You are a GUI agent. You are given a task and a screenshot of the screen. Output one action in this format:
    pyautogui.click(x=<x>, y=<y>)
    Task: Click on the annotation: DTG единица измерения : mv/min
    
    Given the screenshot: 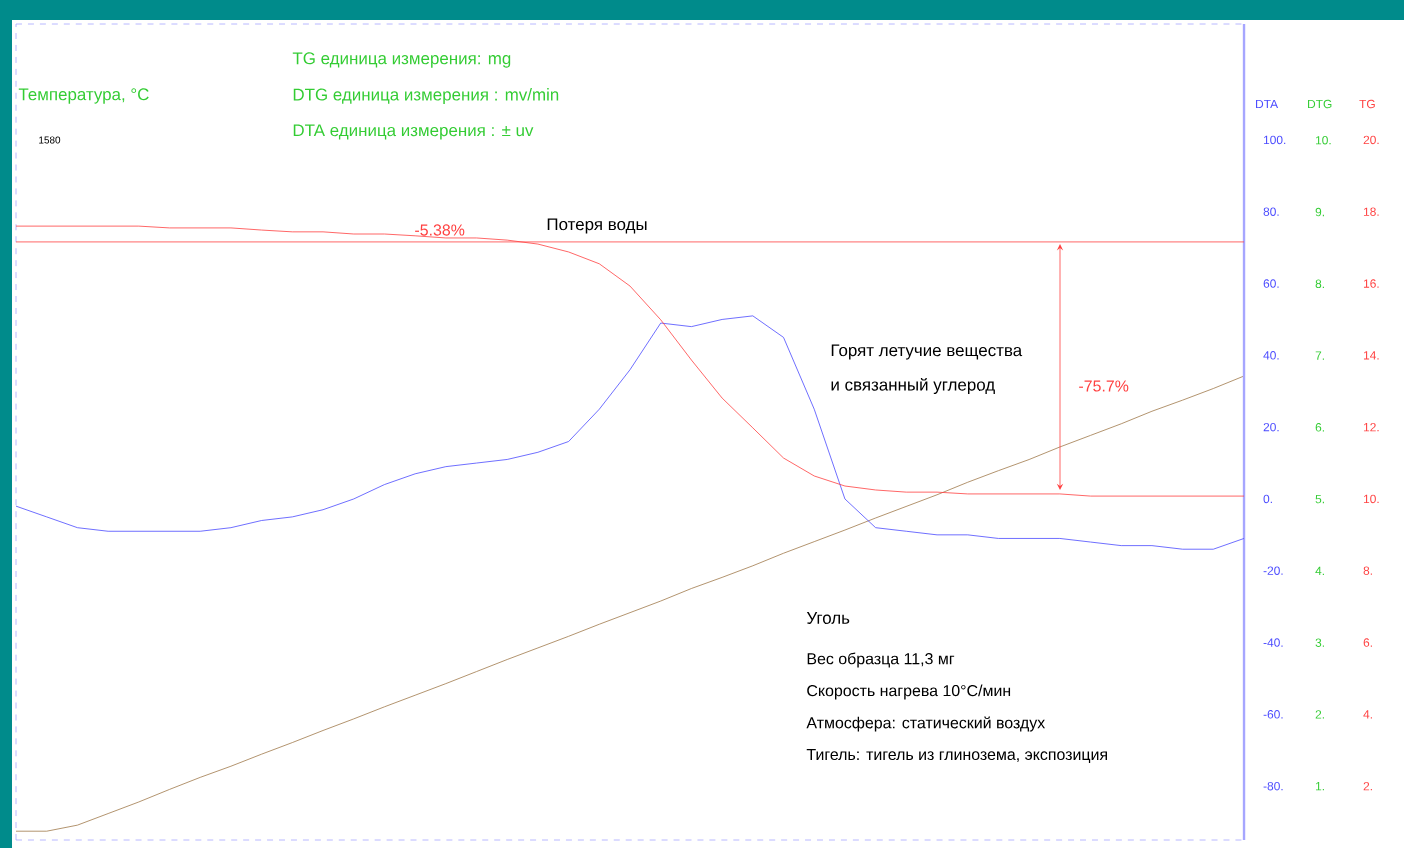 What is the action you would take?
    pyautogui.click(x=426, y=96)
    